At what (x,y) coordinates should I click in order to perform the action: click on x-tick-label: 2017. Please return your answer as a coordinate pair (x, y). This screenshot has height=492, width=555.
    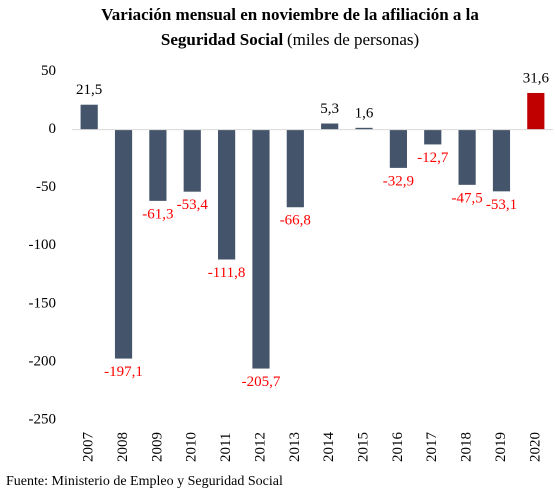
    Looking at the image, I should click on (432, 447).